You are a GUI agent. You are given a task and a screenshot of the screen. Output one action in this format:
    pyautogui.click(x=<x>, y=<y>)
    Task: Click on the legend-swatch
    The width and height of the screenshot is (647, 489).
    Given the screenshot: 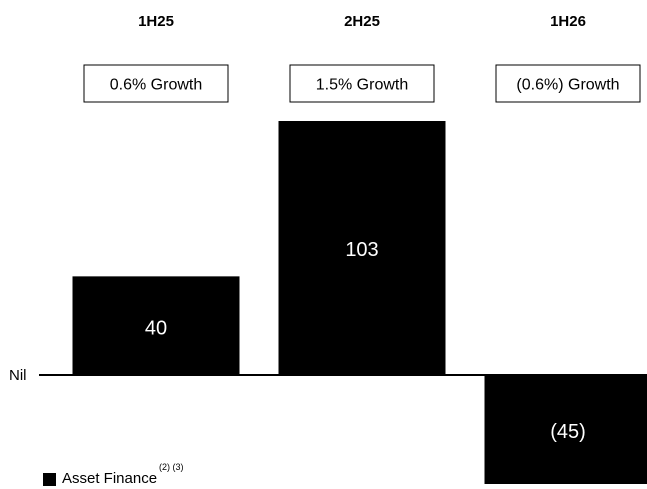 What is the action you would take?
    pyautogui.click(x=49, y=479)
    